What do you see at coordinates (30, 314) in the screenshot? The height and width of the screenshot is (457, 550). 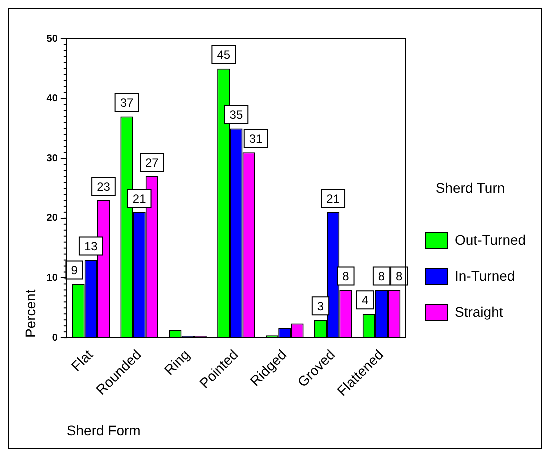 I see `y-axis-title: Percent` at bounding box center [30, 314].